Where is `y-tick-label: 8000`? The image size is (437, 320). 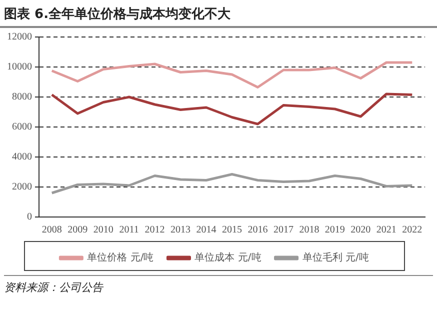 y-tick-label: 8000 is located at coordinates (22, 97).